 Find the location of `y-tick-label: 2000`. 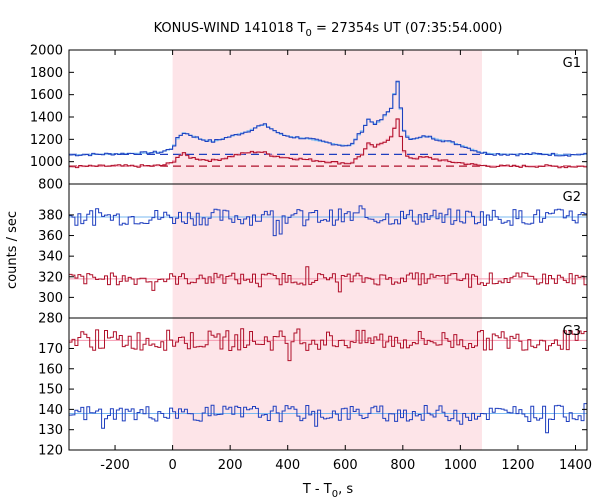

y-tick-label: 2000 is located at coordinates (46, 51).